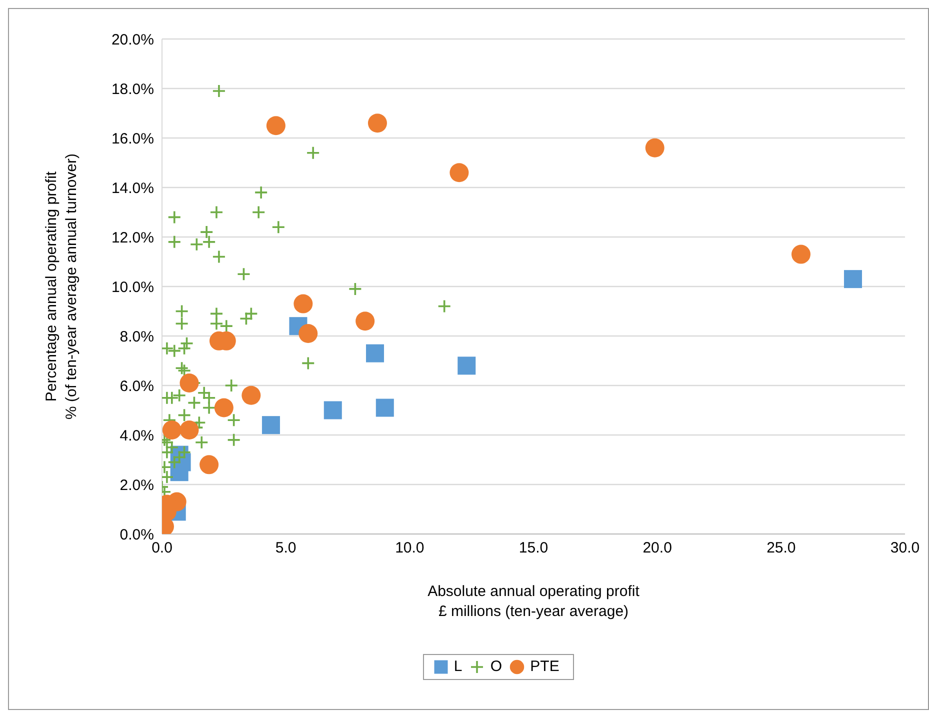 The image size is (929, 720). Describe the element at coordinates (137, 435) in the screenshot. I see `y-tick-label: 4.0%` at that location.